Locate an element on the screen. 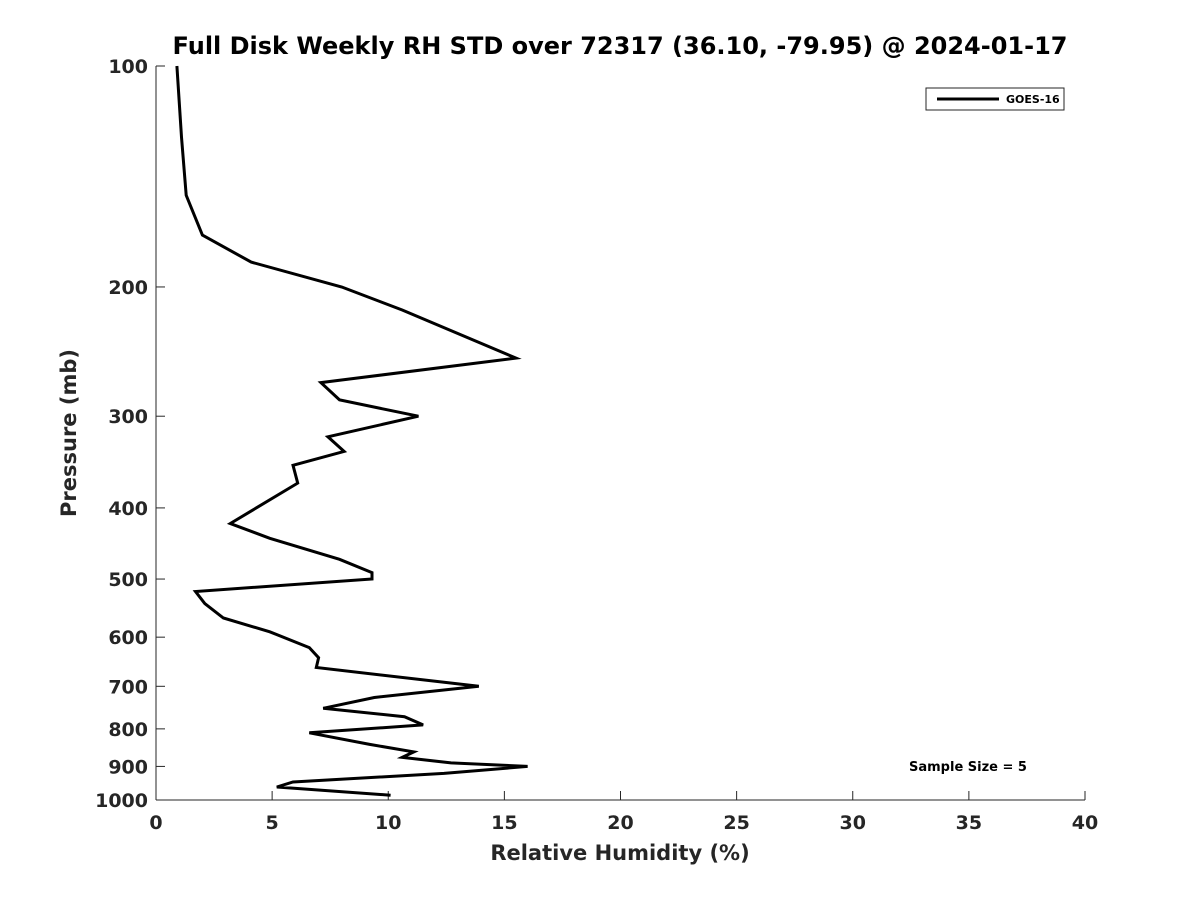 This screenshot has width=1200, height=900. y-tick-label: 600 is located at coordinates (128, 638).